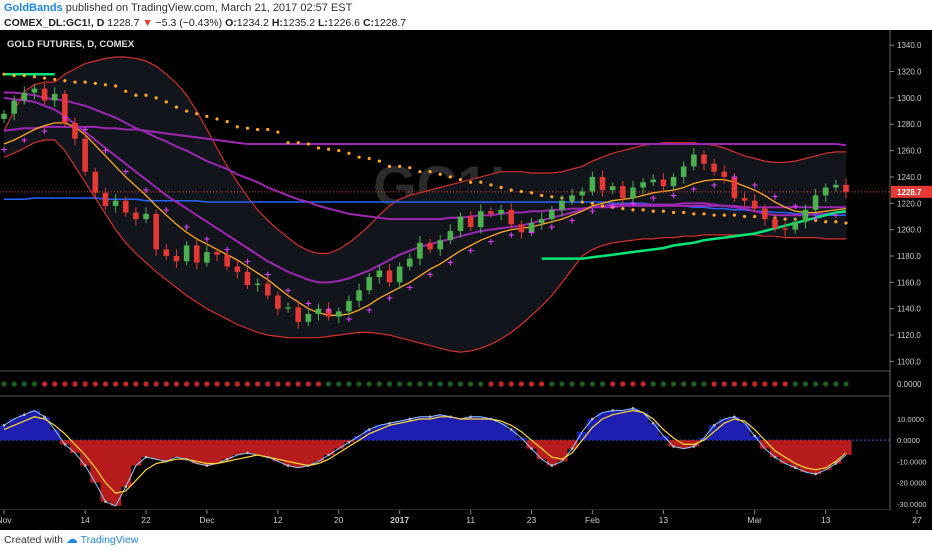  Describe the element at coordinates (123, 23) in the screenshot. I see `last-price: 1228.7` at that location.